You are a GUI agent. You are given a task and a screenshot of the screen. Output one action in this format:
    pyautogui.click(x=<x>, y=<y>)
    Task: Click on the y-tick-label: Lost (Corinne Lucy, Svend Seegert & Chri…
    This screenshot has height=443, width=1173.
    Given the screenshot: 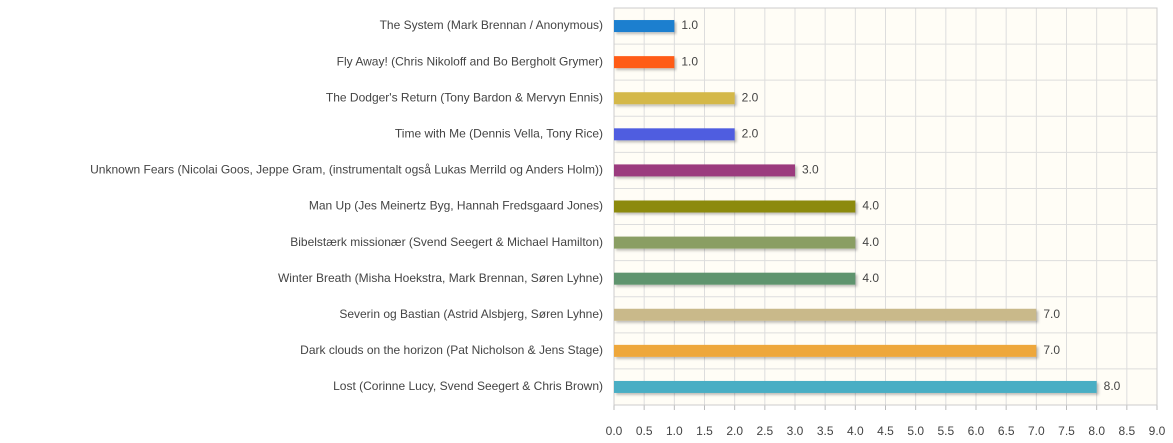 What is the action you would take?
    pyautogui.click(x=468, y=386)
    